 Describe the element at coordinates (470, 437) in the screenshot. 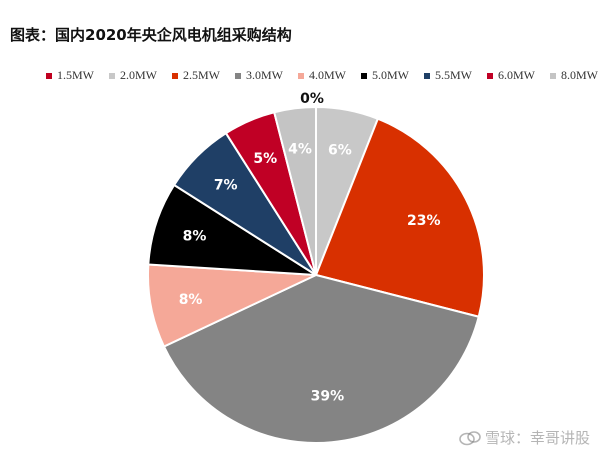

I see `snowball-logo-icon` at that location.